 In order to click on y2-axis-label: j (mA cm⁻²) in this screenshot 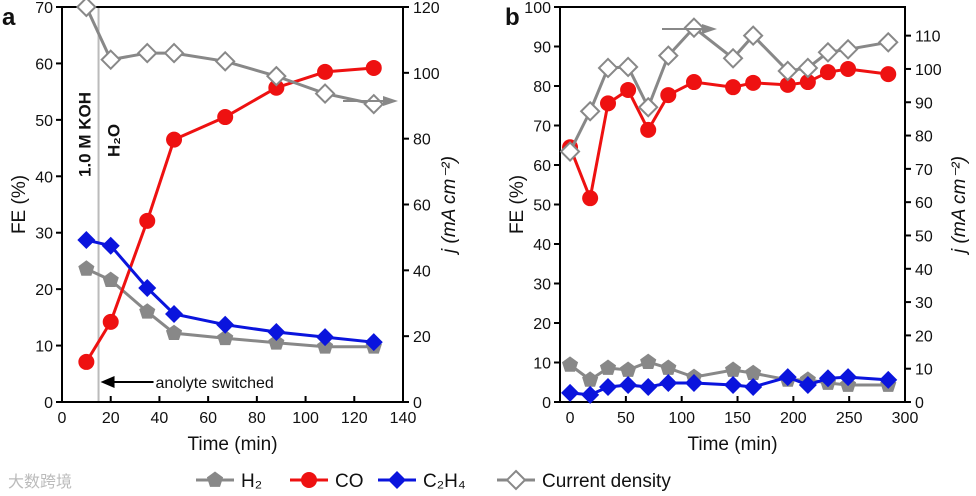, I will do `click(449, 206)`.